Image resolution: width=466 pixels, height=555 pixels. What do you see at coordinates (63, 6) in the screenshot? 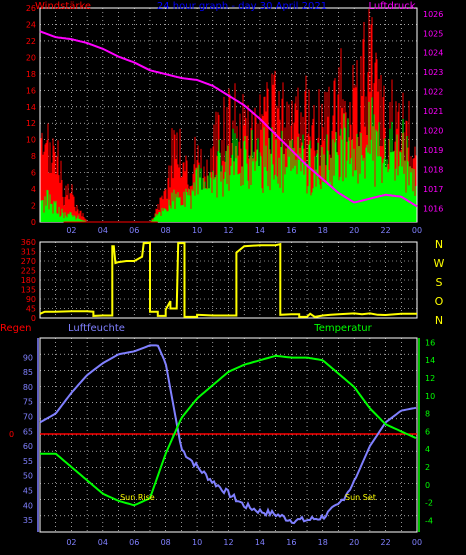
I see `wind-axis-title: Windstärke` at bounding box center [63, 6].